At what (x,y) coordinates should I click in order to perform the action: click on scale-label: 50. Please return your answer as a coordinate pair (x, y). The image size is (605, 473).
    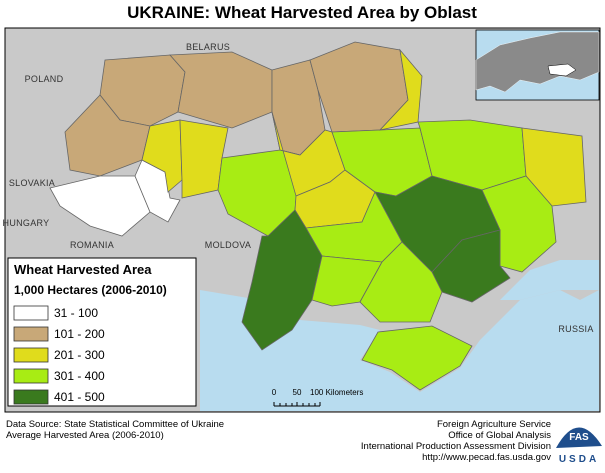
    Looking at the image, I should click on (297, 392).